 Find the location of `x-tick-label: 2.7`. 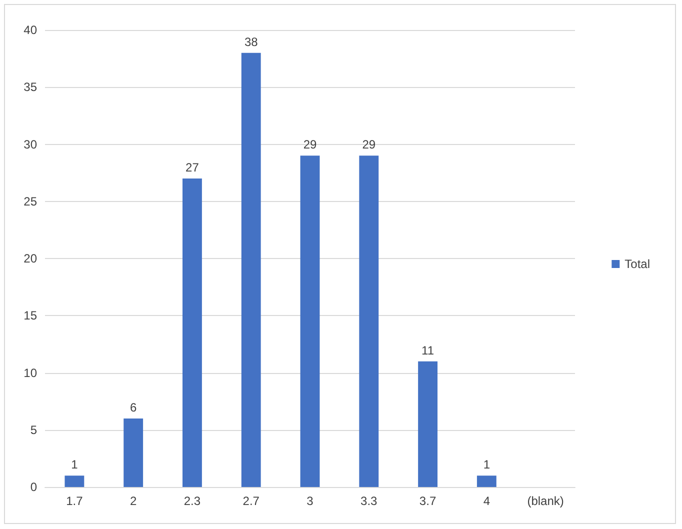

x-tick-label: 2.7 is located at coordinates (251, 501).